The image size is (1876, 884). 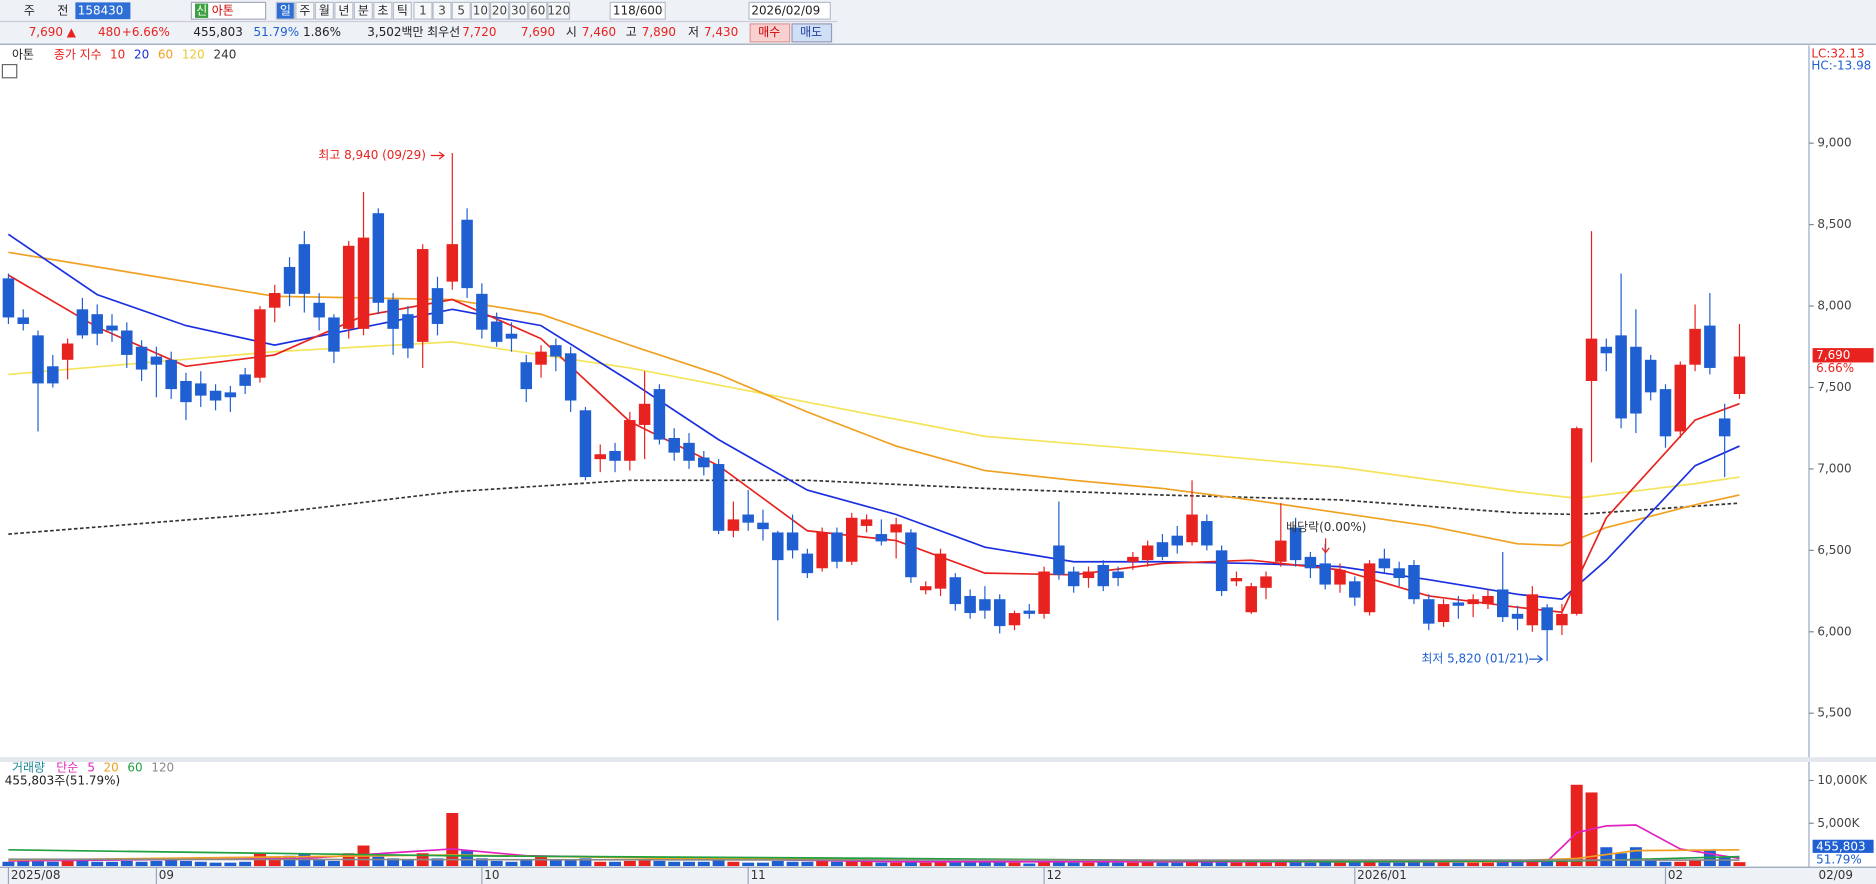 What do you see at coordinates (599, 32) in the screenshot?
I see `quote-open: 7,460` at bounding box center [599, 32].